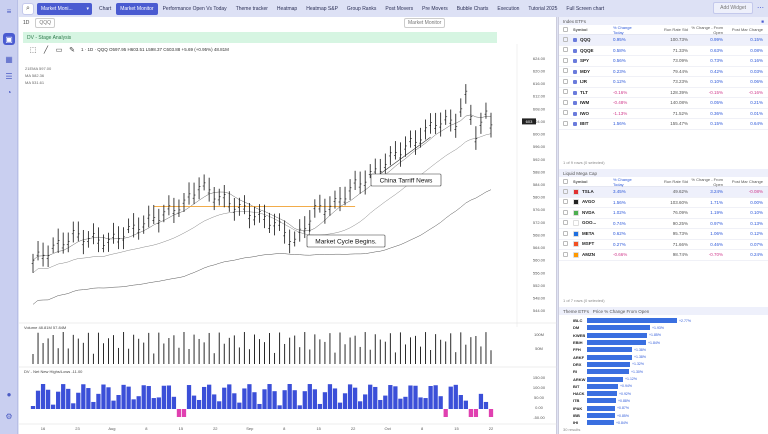 The width and height of the screenshot is (768, 434). I want to click on theme-row: IPAK +0.87%, so click(663, 408).